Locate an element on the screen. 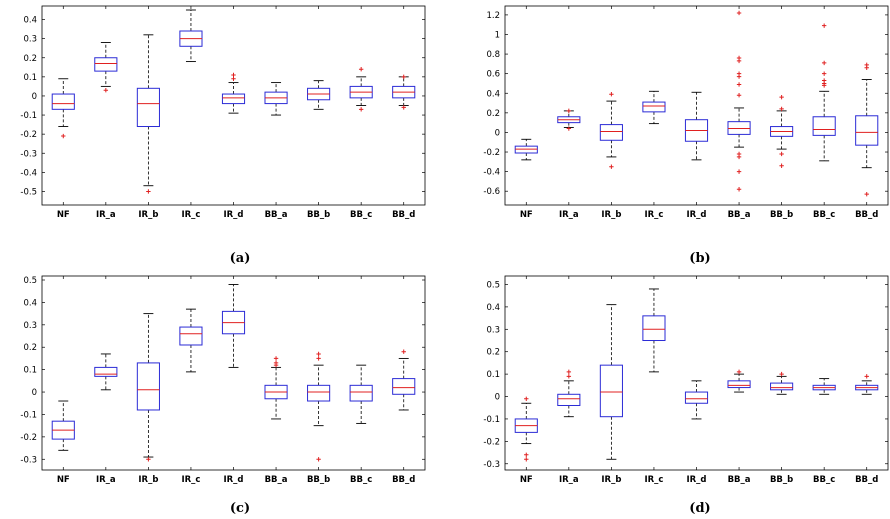 This screenshot has height=519, width=890. panel-label: (b) is located at coordinates (699, 258).